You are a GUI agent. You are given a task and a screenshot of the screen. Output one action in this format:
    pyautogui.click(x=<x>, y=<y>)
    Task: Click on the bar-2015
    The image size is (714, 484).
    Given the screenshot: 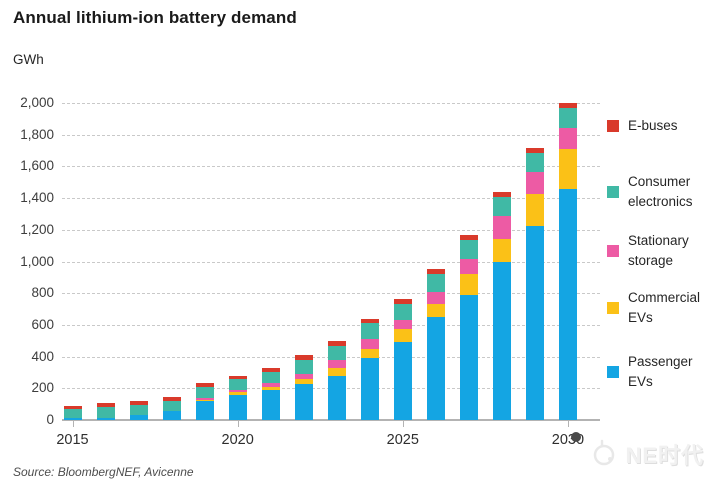 What is the action you would take?
    pyautogui.click(x=72, y=412)
    